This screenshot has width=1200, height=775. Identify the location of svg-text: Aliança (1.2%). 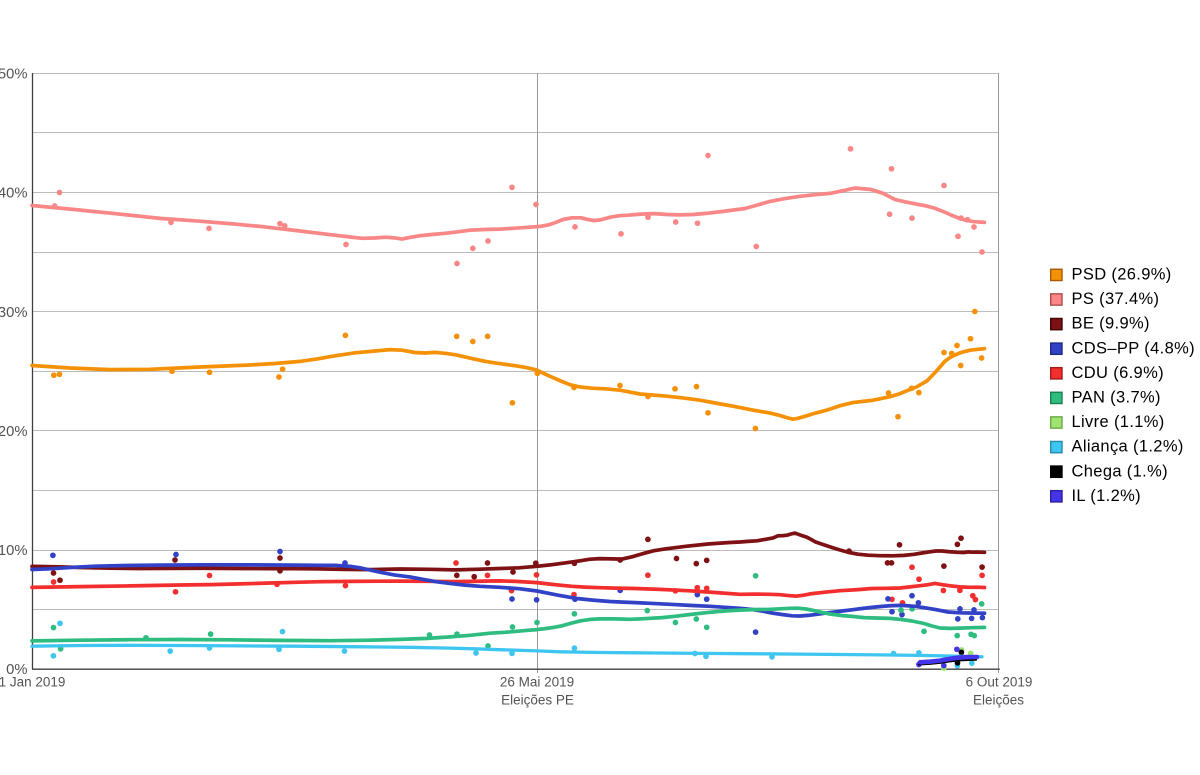
(1128, 447).